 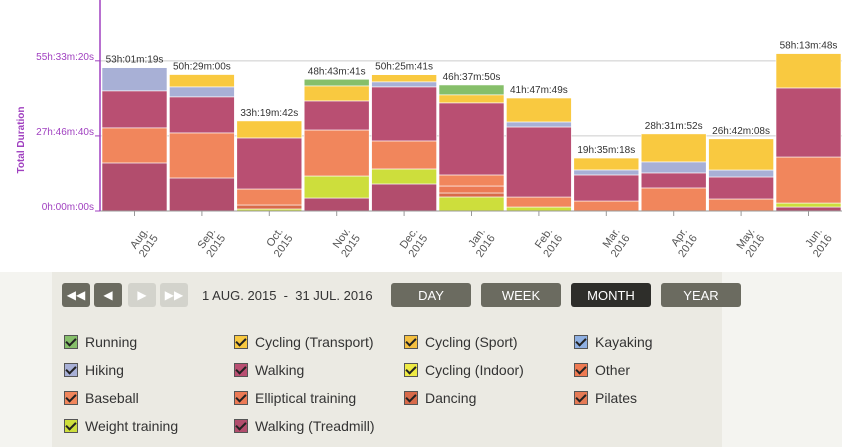 I want to click on legend-item: Walking (Treadmill), so click(x=304, y=426).